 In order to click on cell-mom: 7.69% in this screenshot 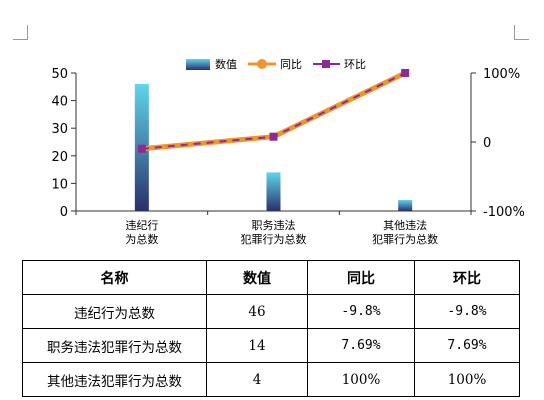, I will do `click(467, 345)`.